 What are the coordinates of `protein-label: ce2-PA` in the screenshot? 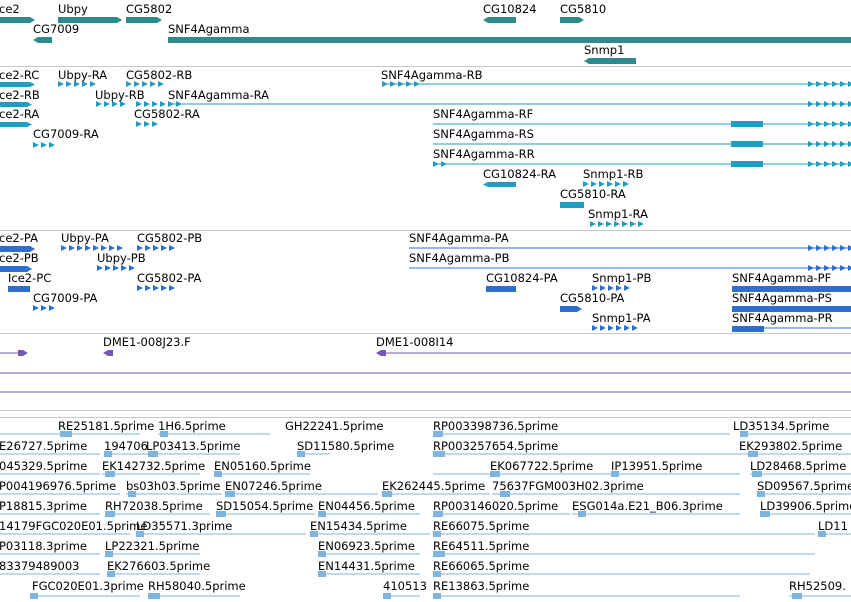 It's located at (19, 238).